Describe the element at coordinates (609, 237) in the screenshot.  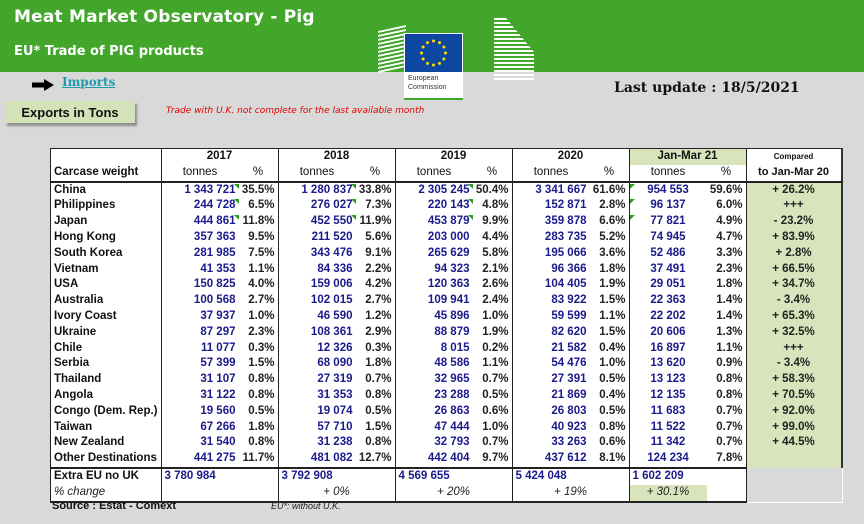
I see `pct-2020: 5.2%` at that location.